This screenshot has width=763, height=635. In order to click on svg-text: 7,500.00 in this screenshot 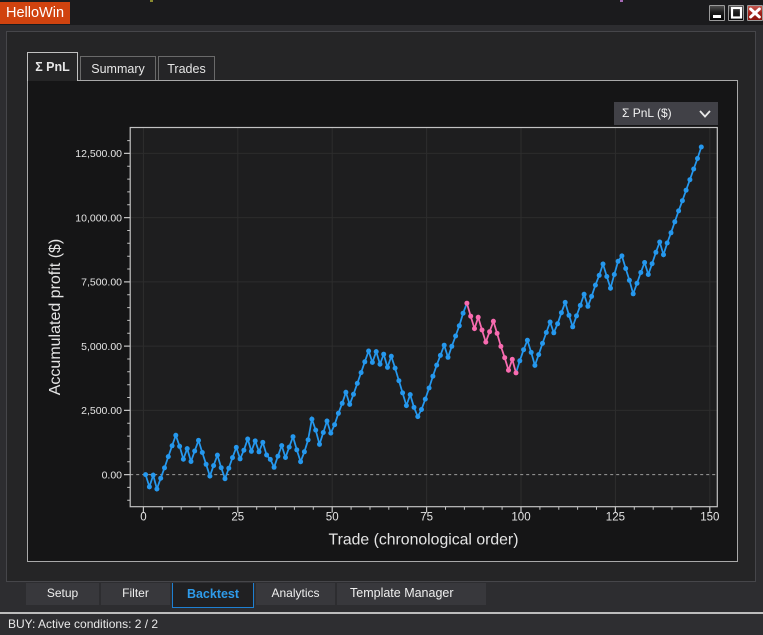, I will do `click(101, 283)`.